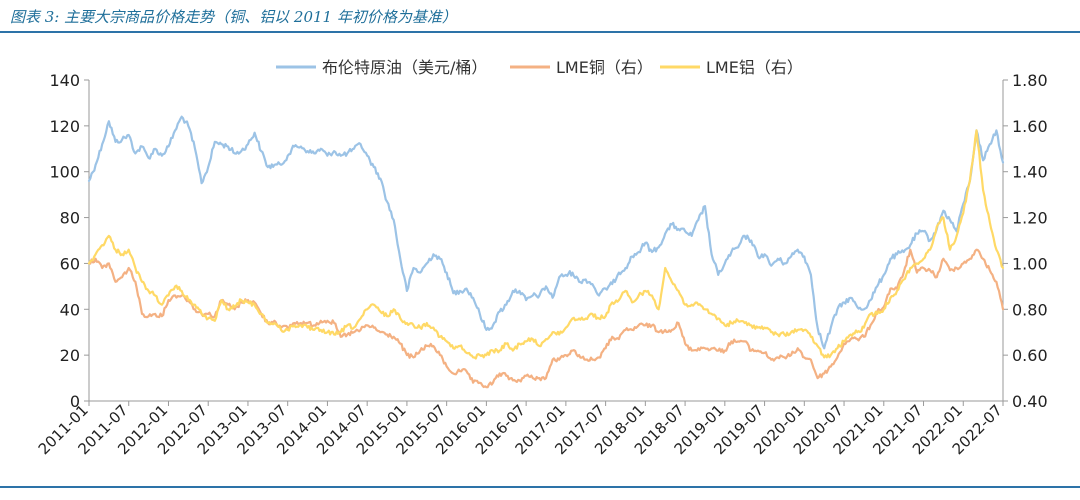 The width and height of the screenshot is (1080, 500). I want to click on y-right-tick-label: 1.20, so click(1030, 218).